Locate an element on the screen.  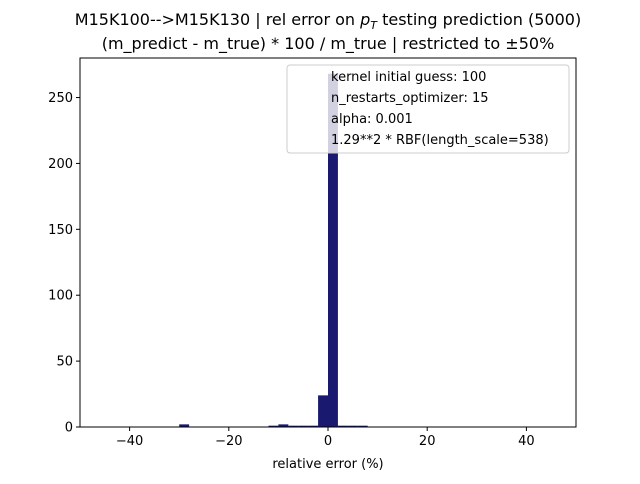
y-tick-label: 250 is located at coordinates (60, 98).